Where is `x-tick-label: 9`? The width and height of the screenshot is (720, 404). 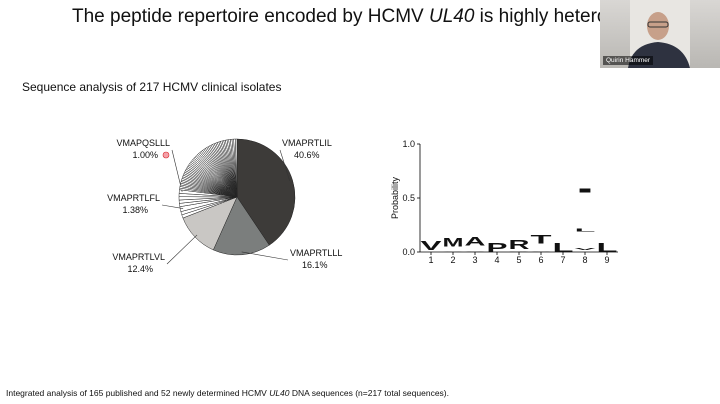
x-tick-label: 9 is located at coordinates (606, 260).